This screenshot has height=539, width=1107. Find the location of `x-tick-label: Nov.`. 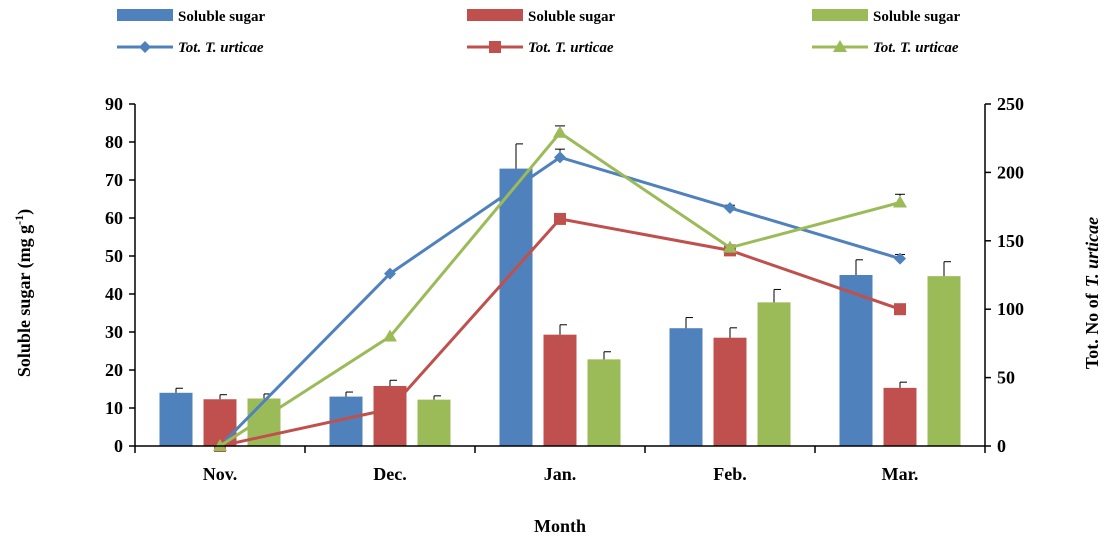

x-tick-label: Nov. is located at coordinates (220, 474).